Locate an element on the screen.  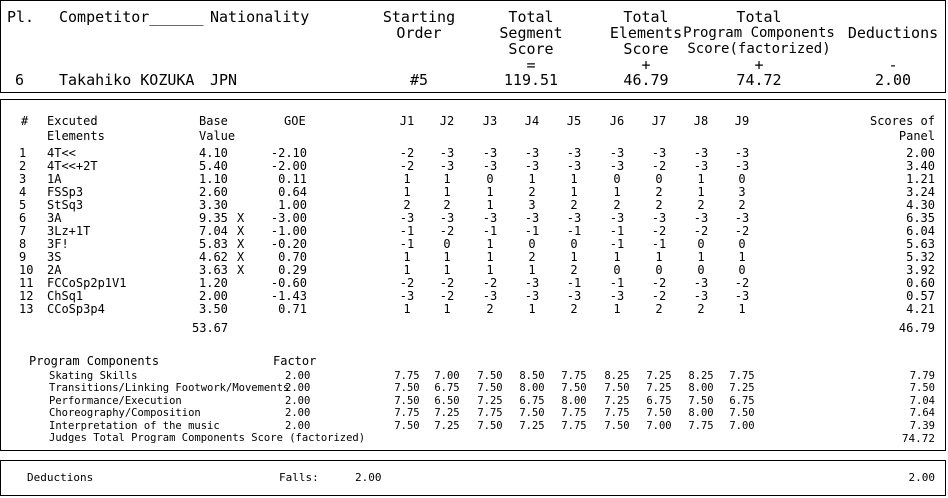
element-goe: -2.10 is located at coordinates (288, 153).